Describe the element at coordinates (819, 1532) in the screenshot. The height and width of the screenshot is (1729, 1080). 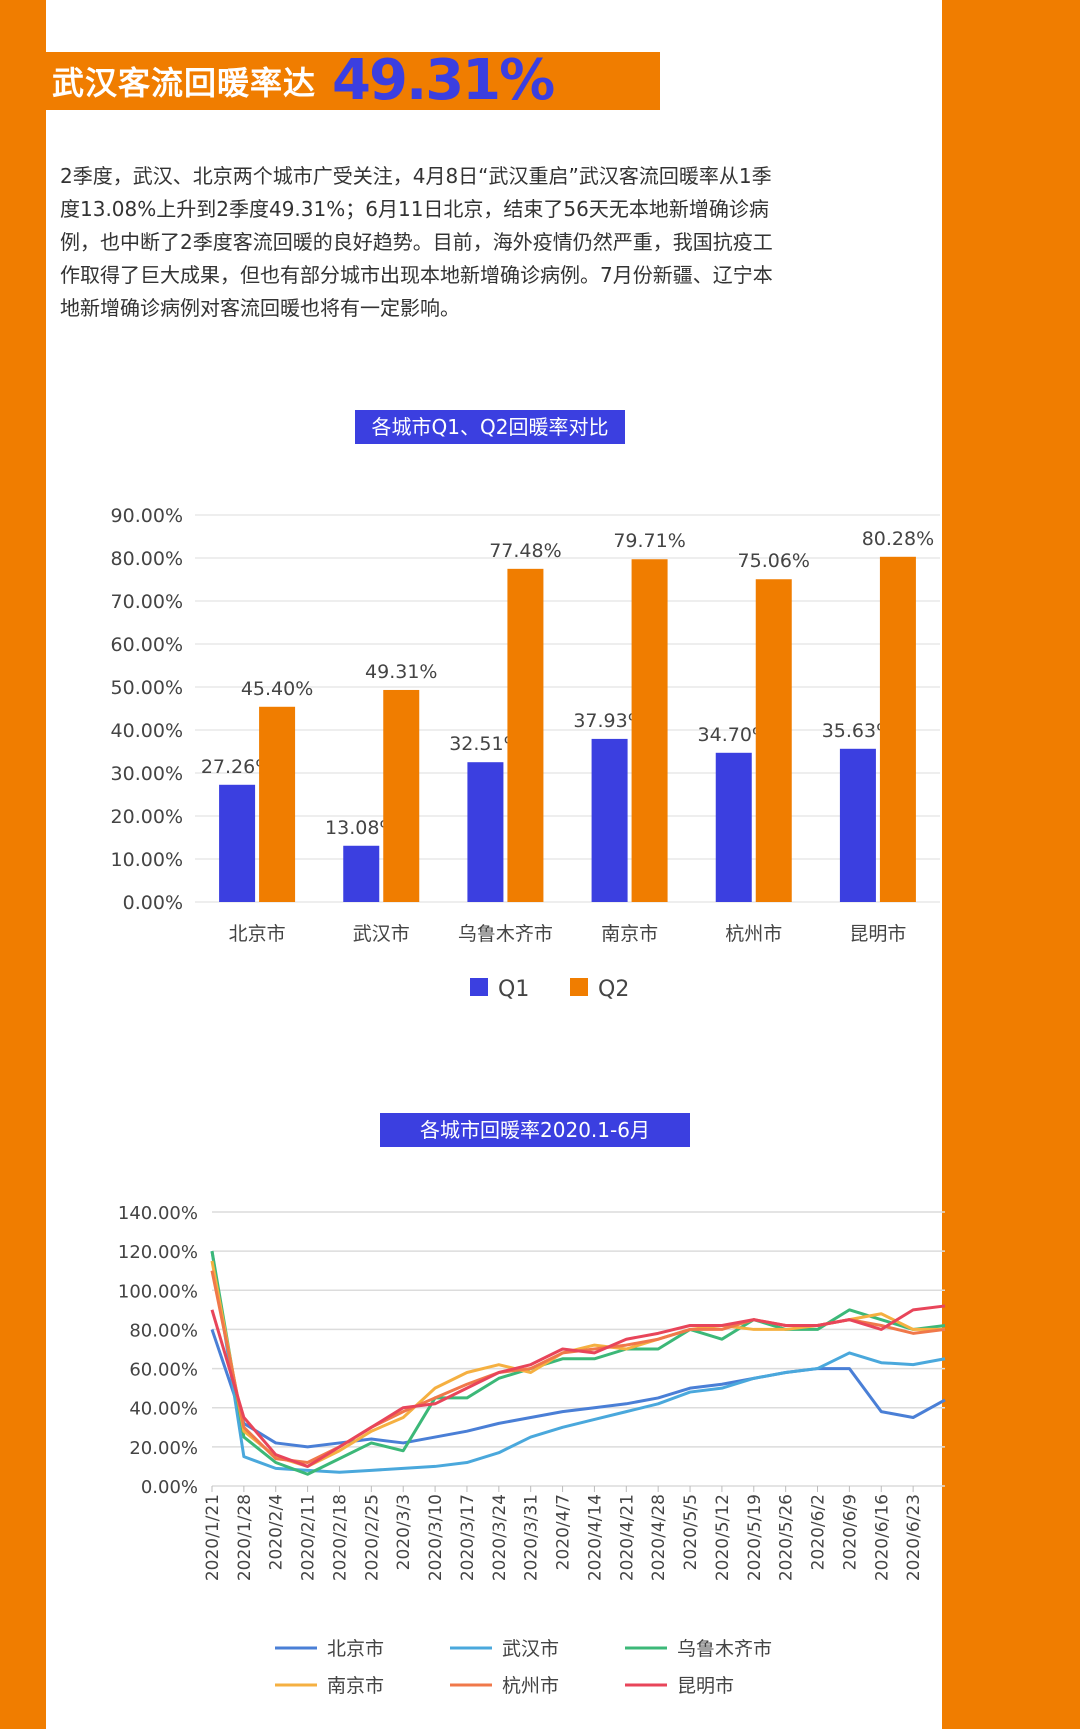
I see `x-tick-label: 2020/6/2` at that location.